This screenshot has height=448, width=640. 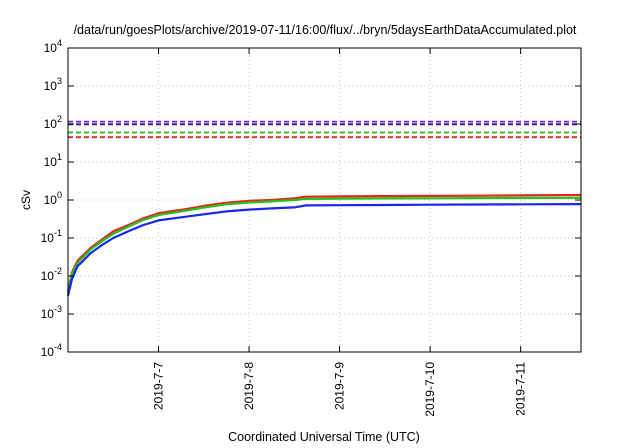 I want to click on y-tick-label: 10⁻³, so click(x=51, y=312).